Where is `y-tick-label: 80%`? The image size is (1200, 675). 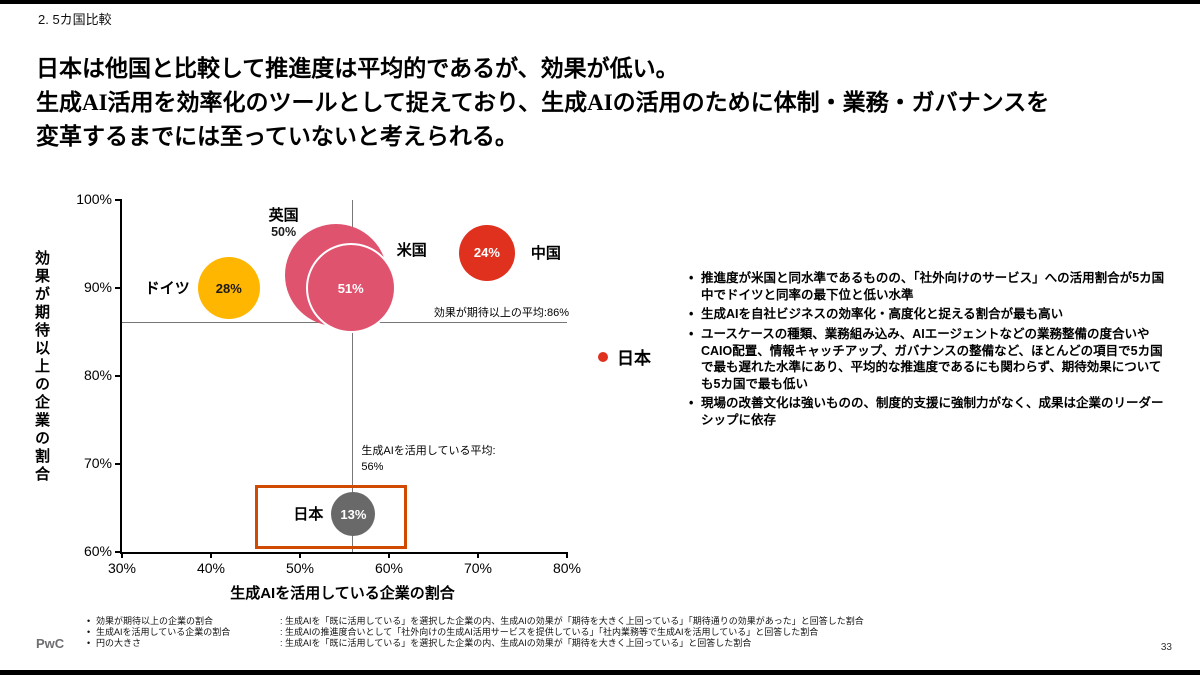
y-tick-label: 80% is located at coordinates (97, 375).